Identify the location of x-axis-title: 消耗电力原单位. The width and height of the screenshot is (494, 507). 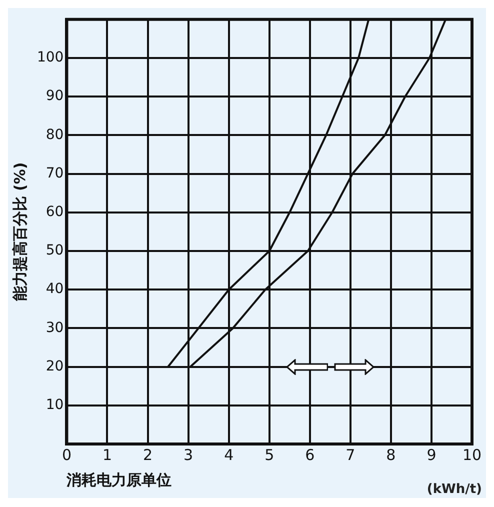
(119, 479).